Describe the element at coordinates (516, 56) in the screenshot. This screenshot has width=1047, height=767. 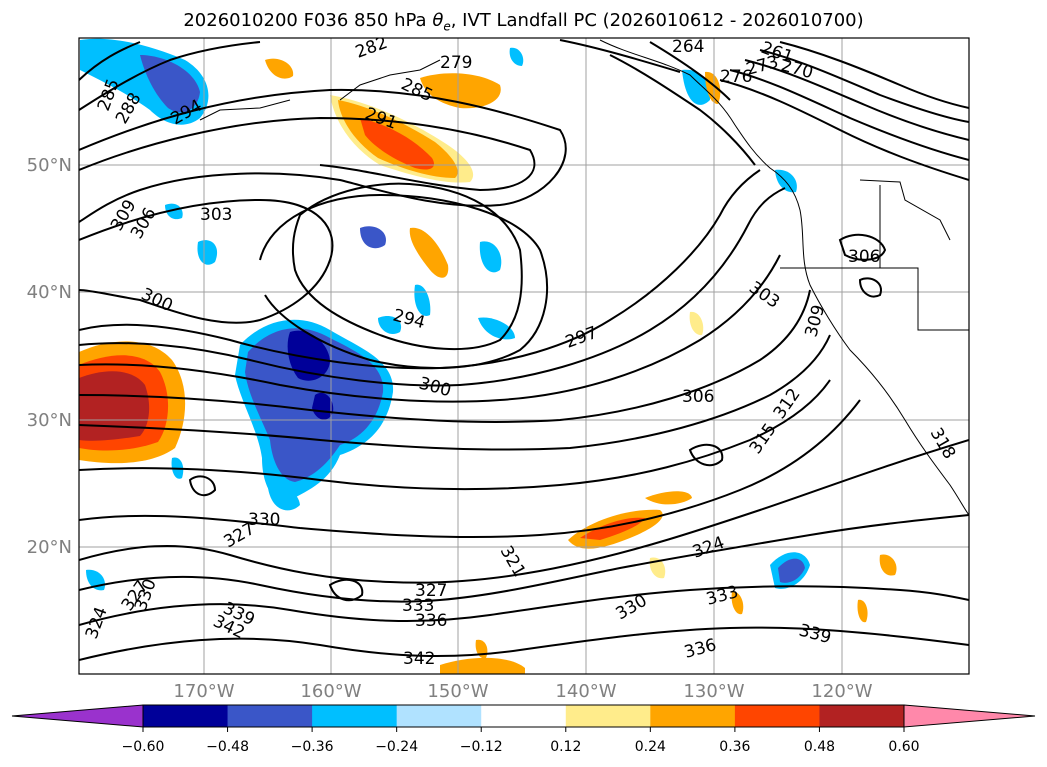
I see `negative-anomaly-top` at that location.